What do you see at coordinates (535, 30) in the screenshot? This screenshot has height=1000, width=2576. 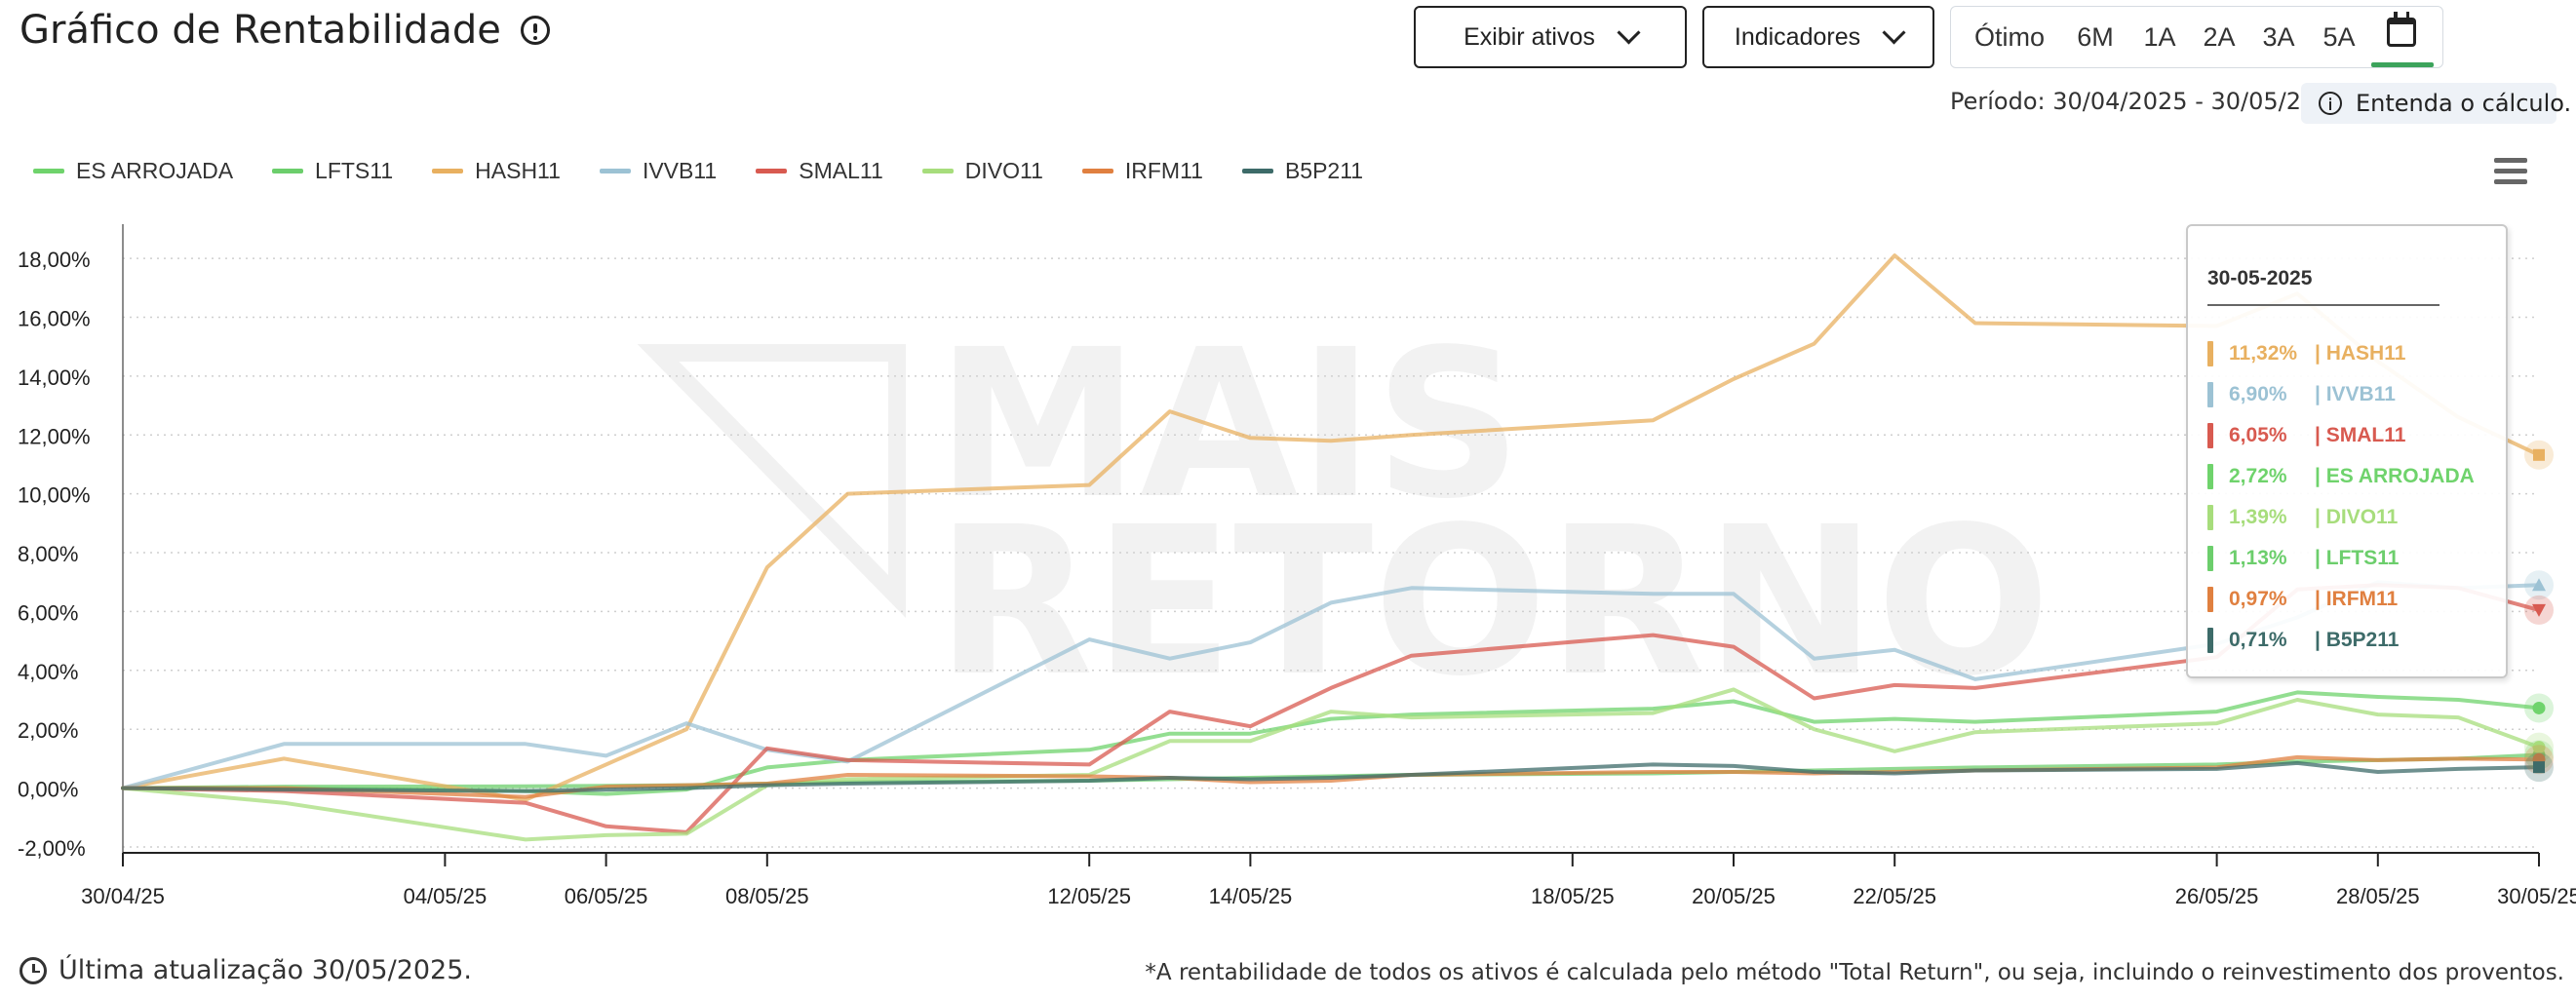 I see `alert-info-icon` at bounding box center [535, 30].